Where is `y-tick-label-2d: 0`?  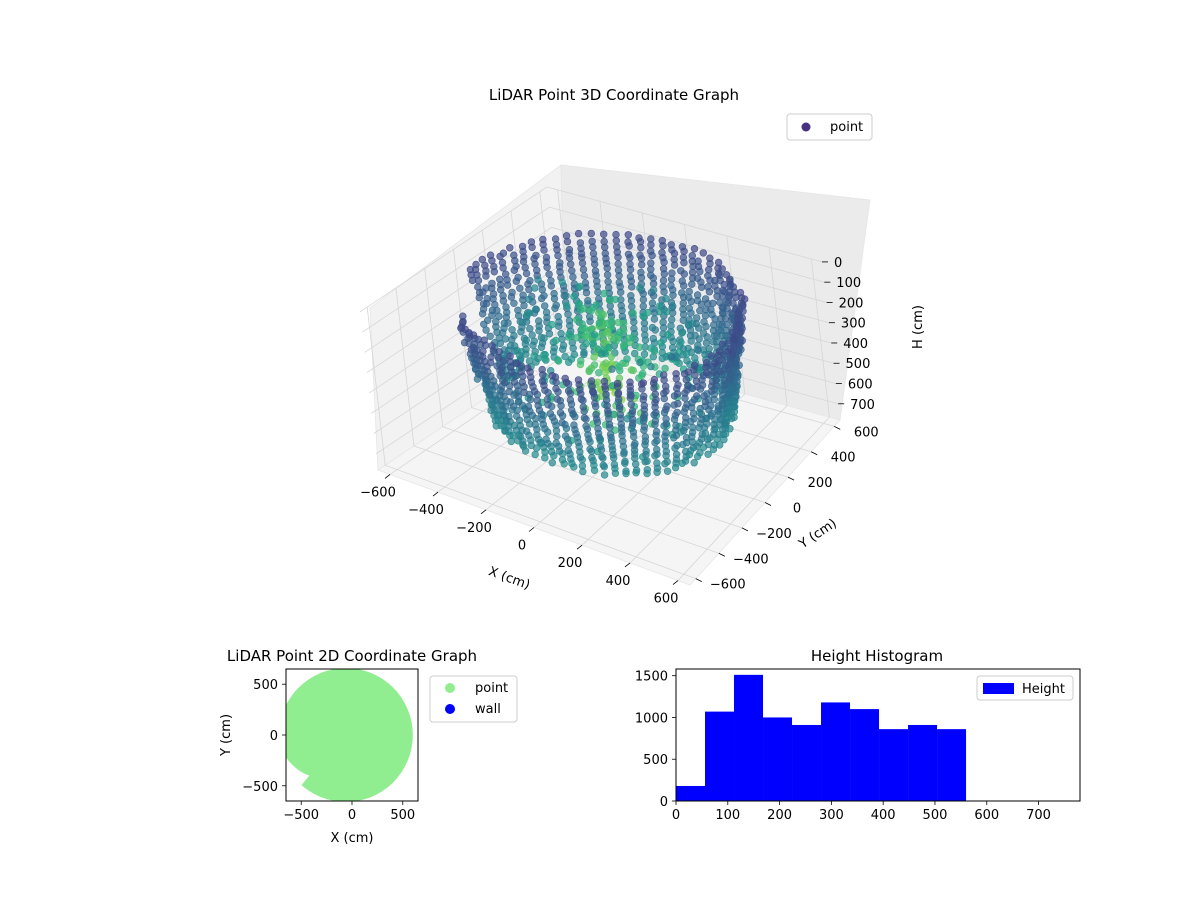 y-tick-label-2d: 0 is located at coordinates (274, 736).